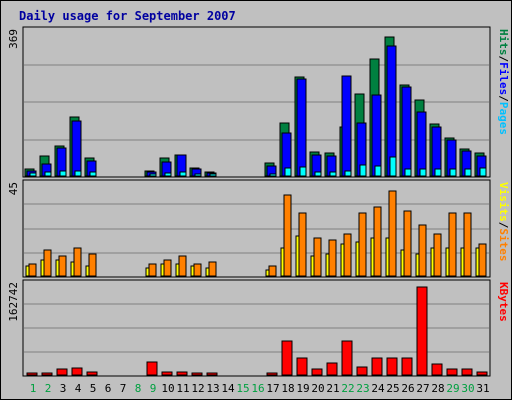 The image size is (512, 400). I want to click on x-tick-label-day-10: 10, so click(167, 388).